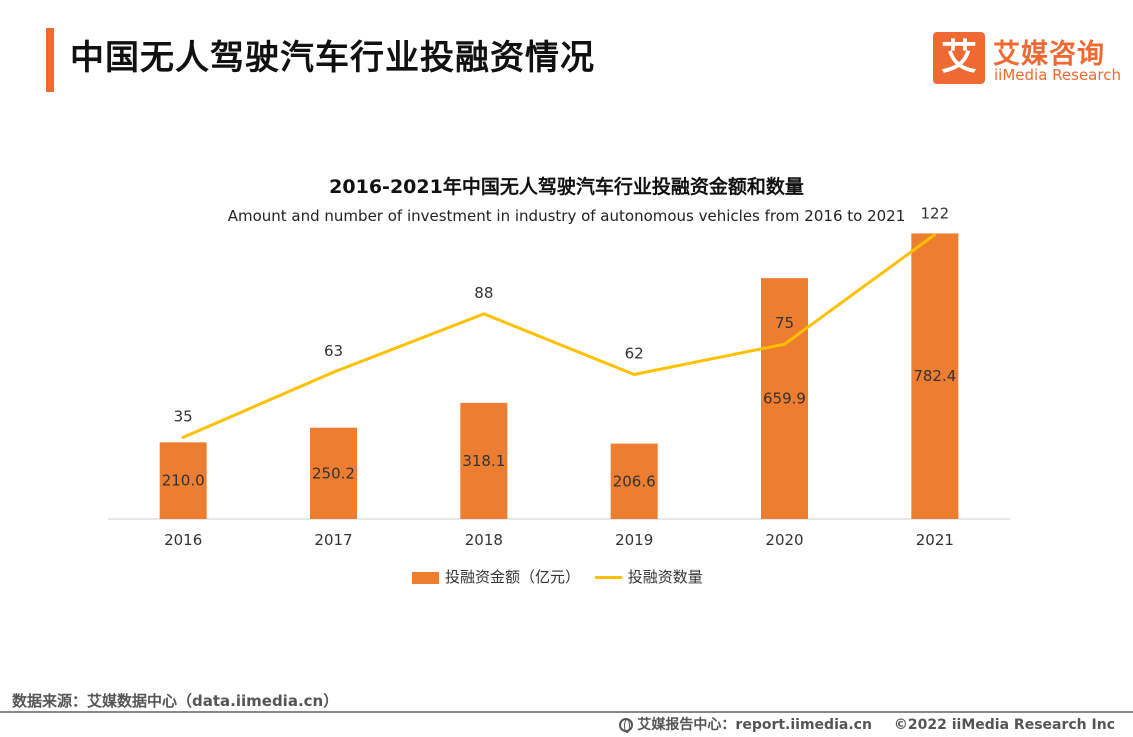  Describe the element at coordinates (175, 701) in the screenshot. I see `data-source: 数据来源：艾媒数据中心（data.iimedia.cn）` at that location.